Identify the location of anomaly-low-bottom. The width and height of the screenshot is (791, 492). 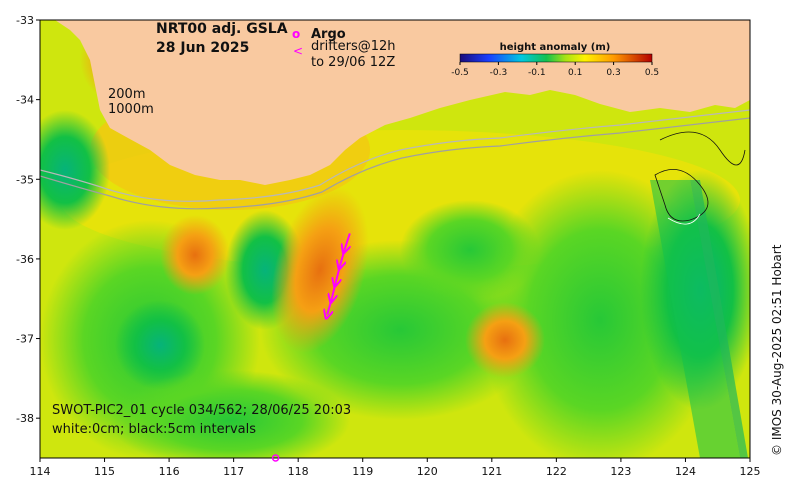
(230, 414).